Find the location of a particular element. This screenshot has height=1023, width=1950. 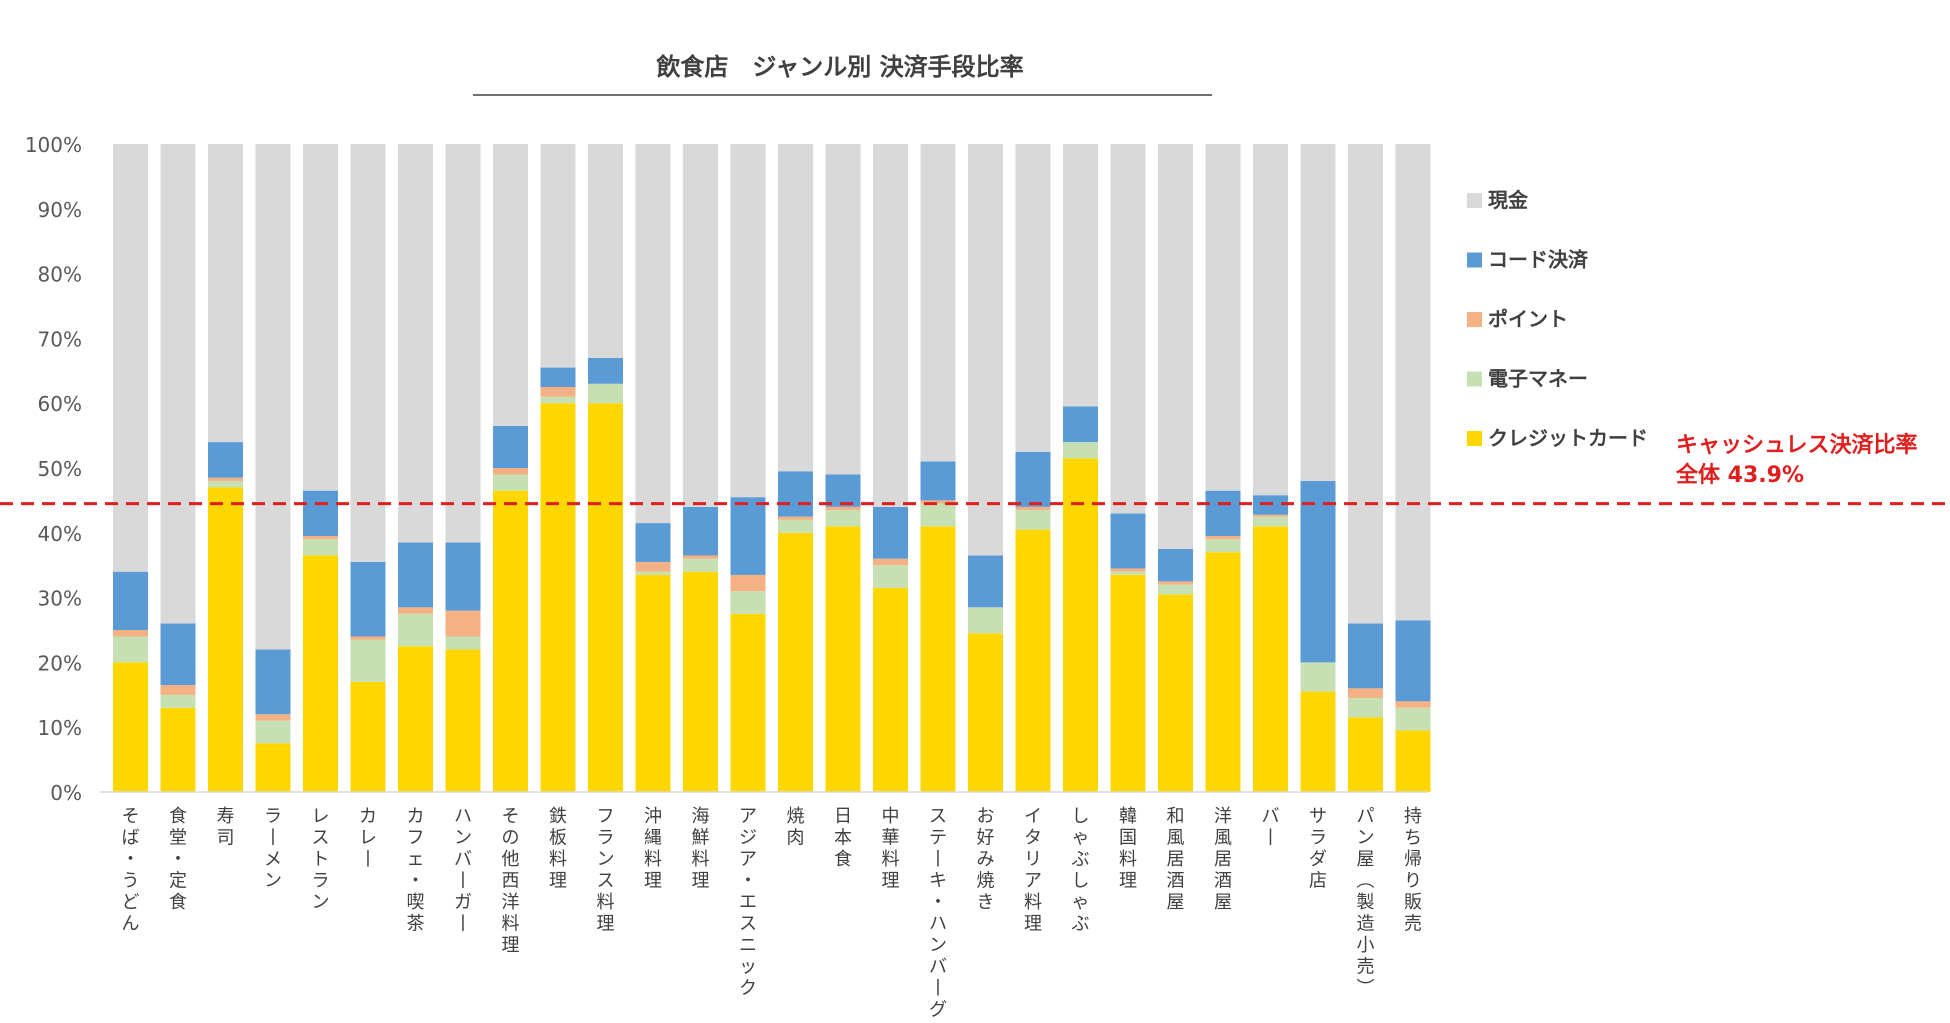

x-tick-label: カレ丨 is located at coordinates (368, 838).